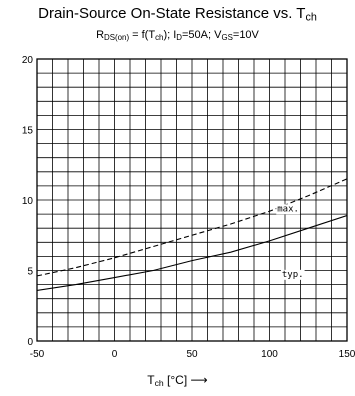 Image resolution: width=355 pixels, height=396 pixels. What do you see at coordinates (177, 35) in the screenshot?
I see `chart-subtitle: RDS(on) = f(Tch); ID=50A; VGS=10V` at bounding box center [177, 35].